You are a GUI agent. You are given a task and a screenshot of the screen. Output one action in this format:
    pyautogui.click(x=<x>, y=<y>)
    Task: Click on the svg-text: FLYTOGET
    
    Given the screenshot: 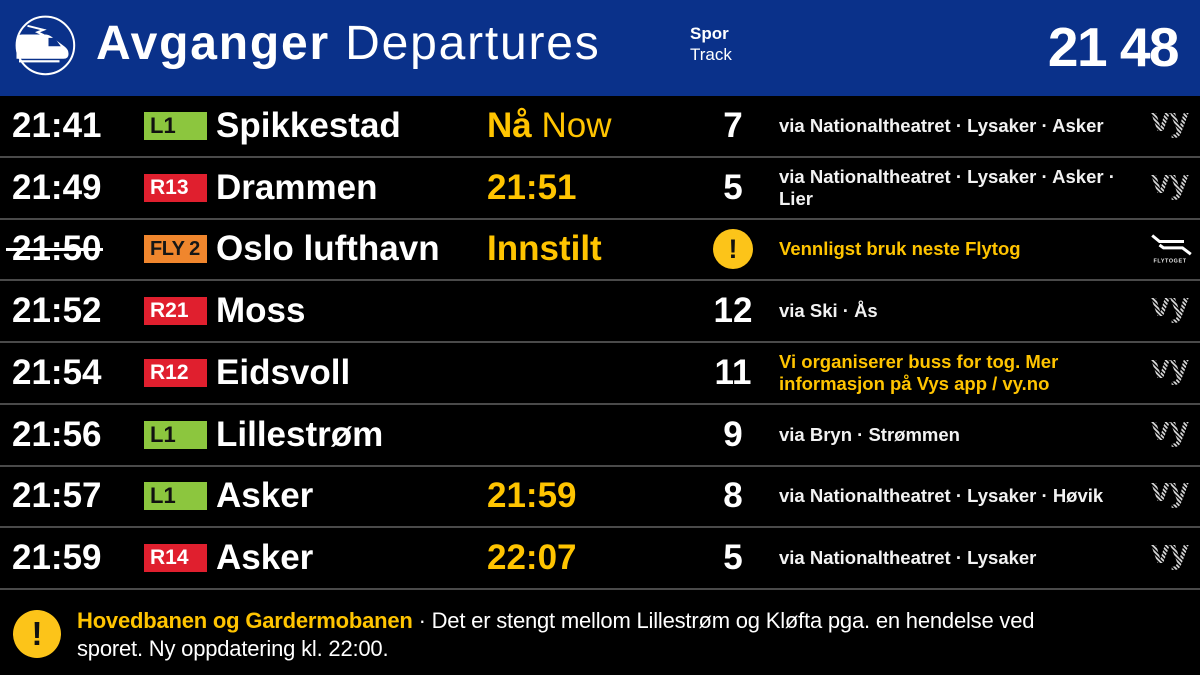 What is the action you would take?
    pyautogui.click(x=1170, y=262)
    